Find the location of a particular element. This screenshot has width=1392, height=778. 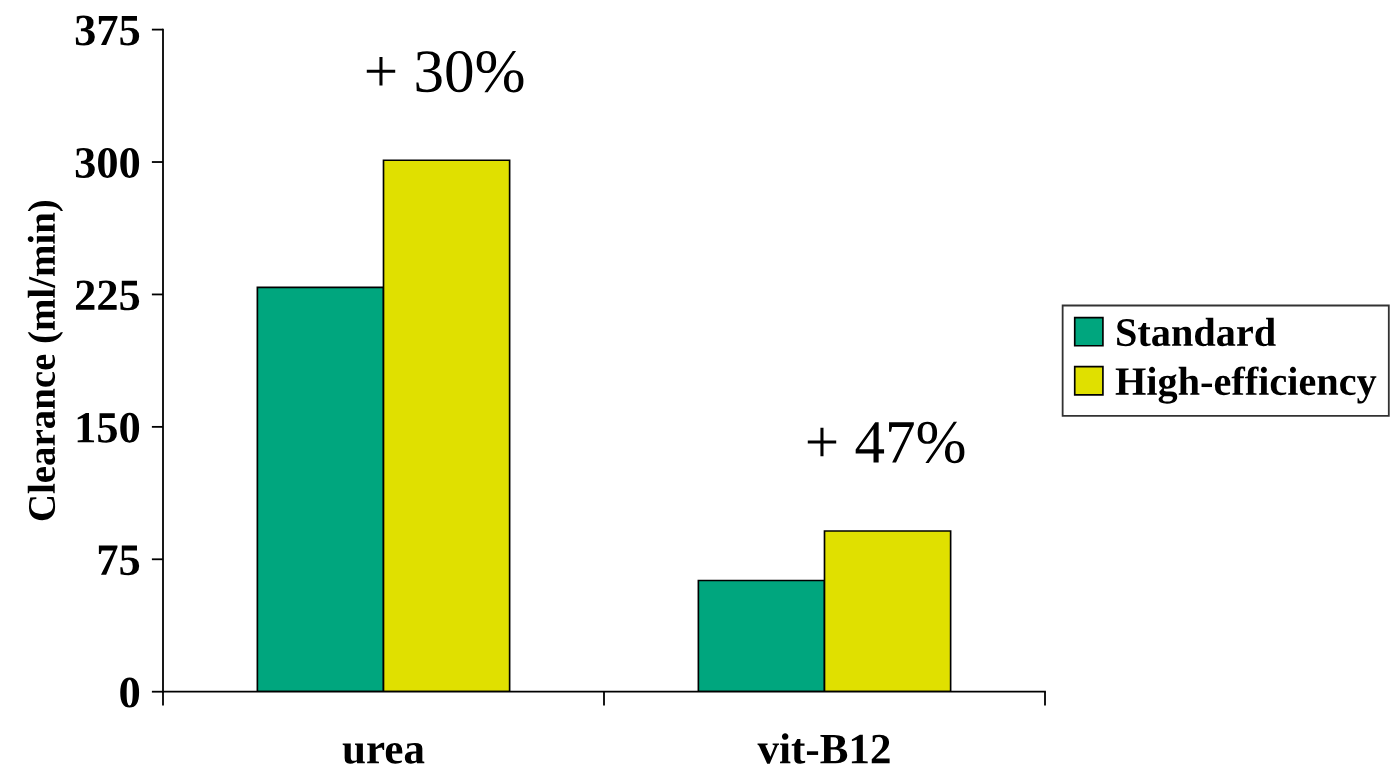

legend-label: High-efficiency is located at coordinates (1246, 385).